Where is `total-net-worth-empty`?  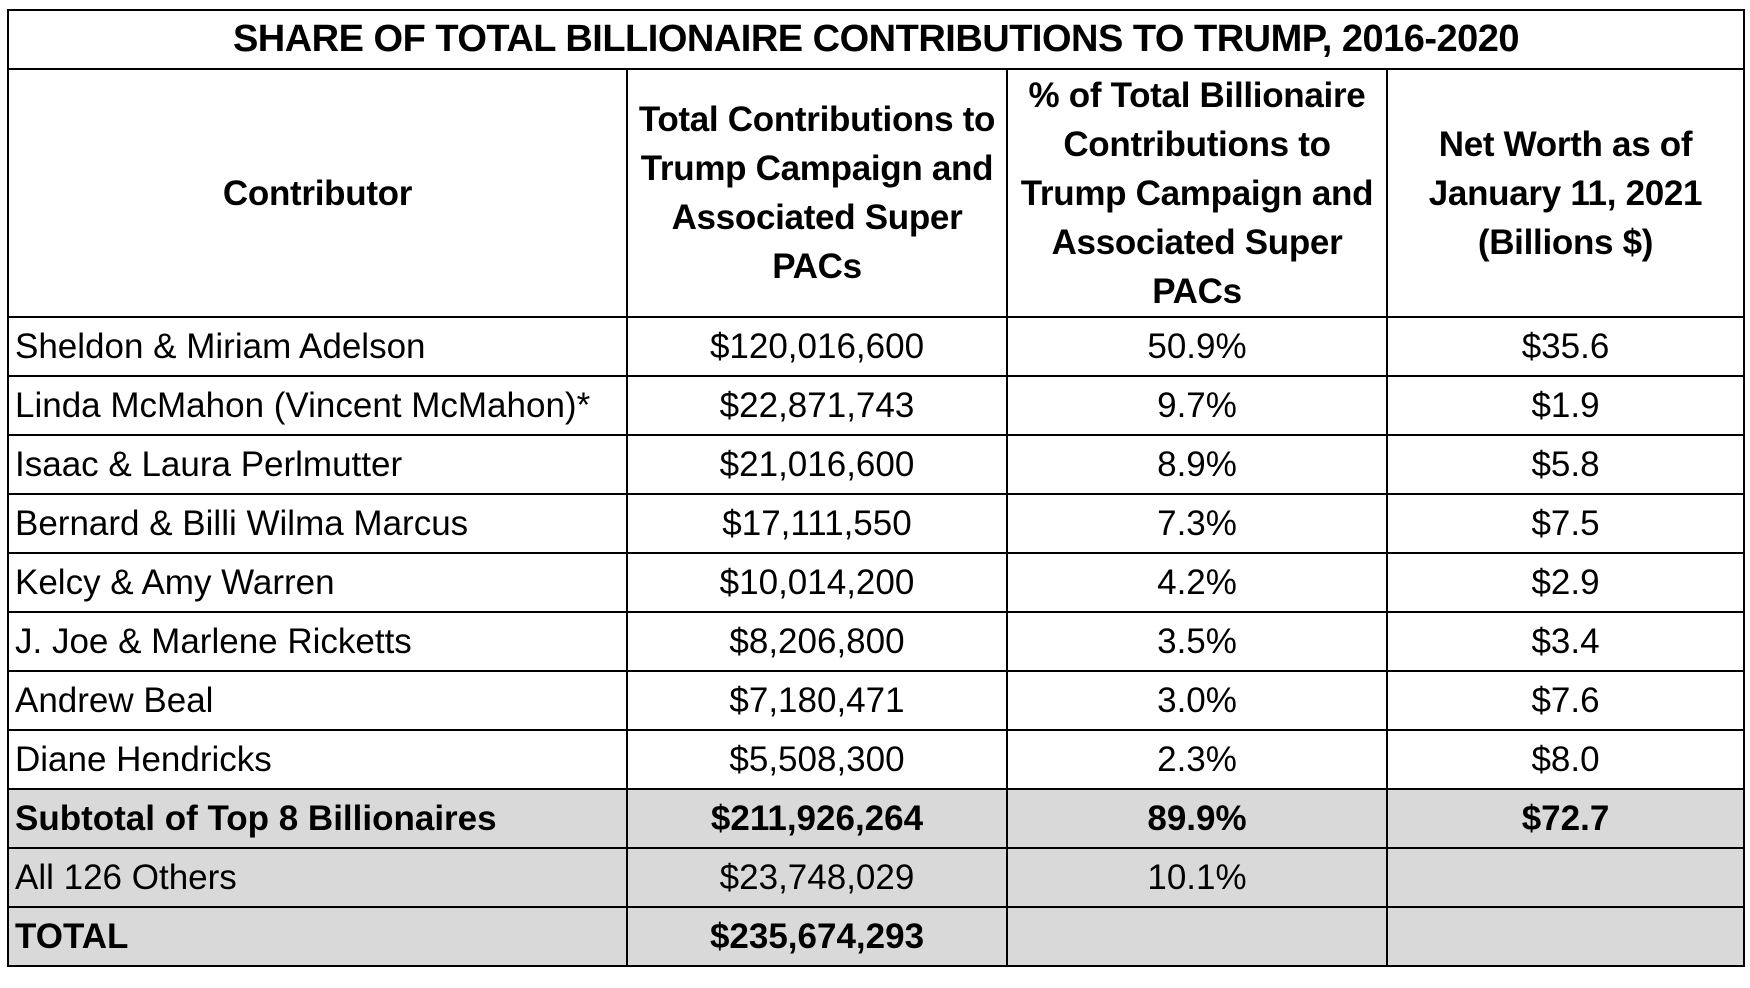
total-net-worth-empty is located at coordinates (1565, 936).